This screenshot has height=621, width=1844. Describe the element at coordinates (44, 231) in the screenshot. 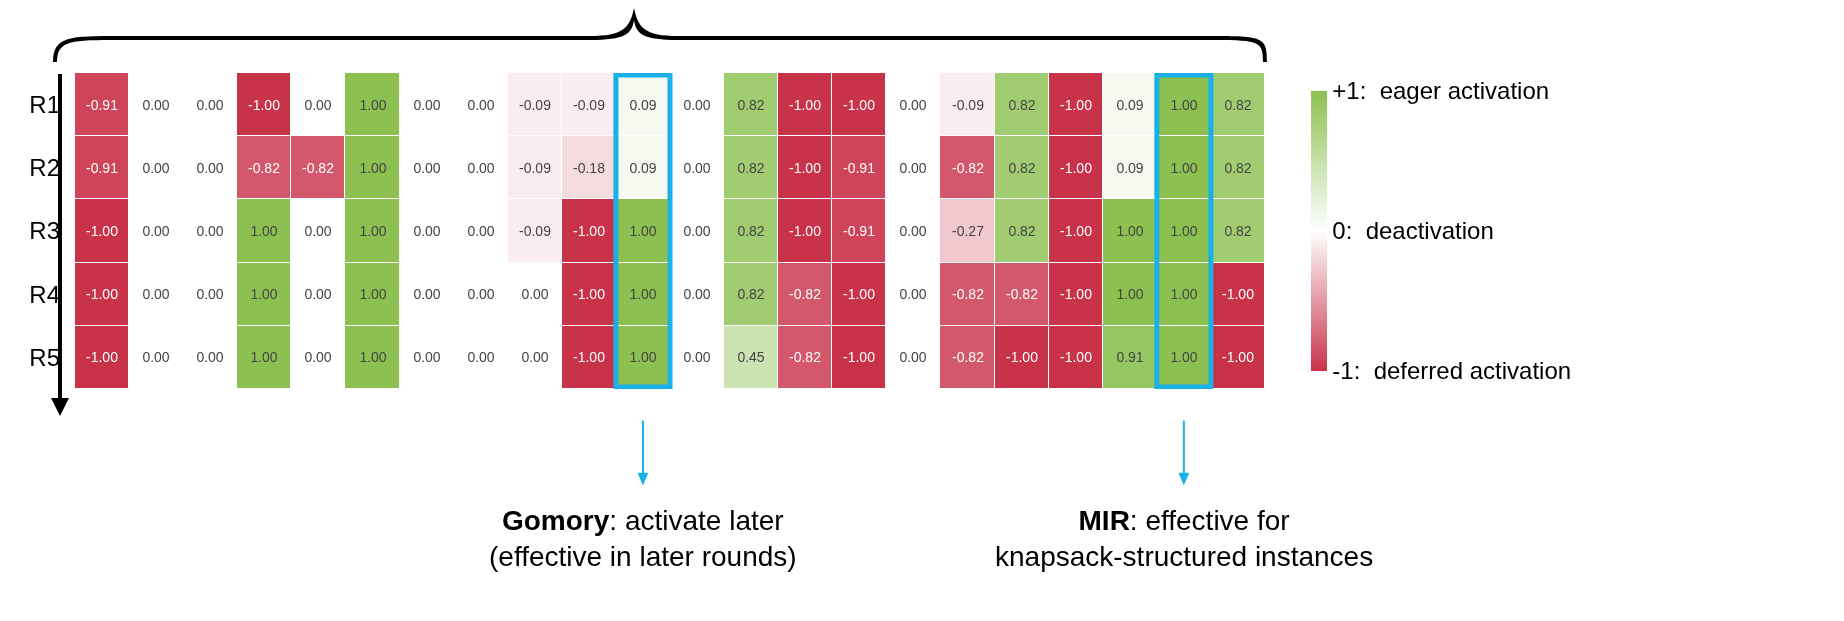

I see `y-tick-label: R3` at that location.